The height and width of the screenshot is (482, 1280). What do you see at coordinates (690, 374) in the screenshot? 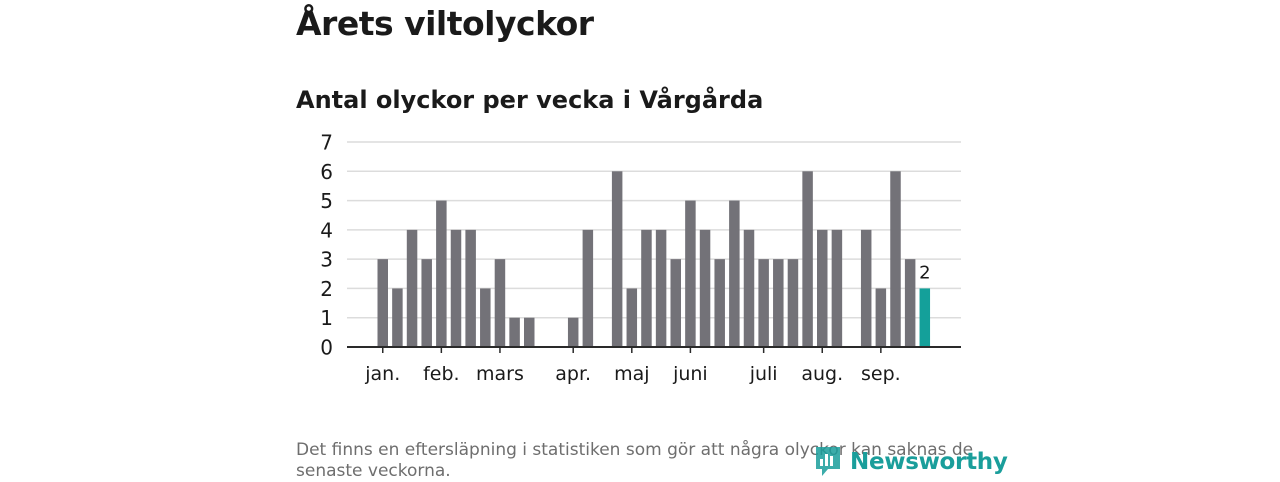
I see `x-tick-label: juni` at bounding box center [690, 374].